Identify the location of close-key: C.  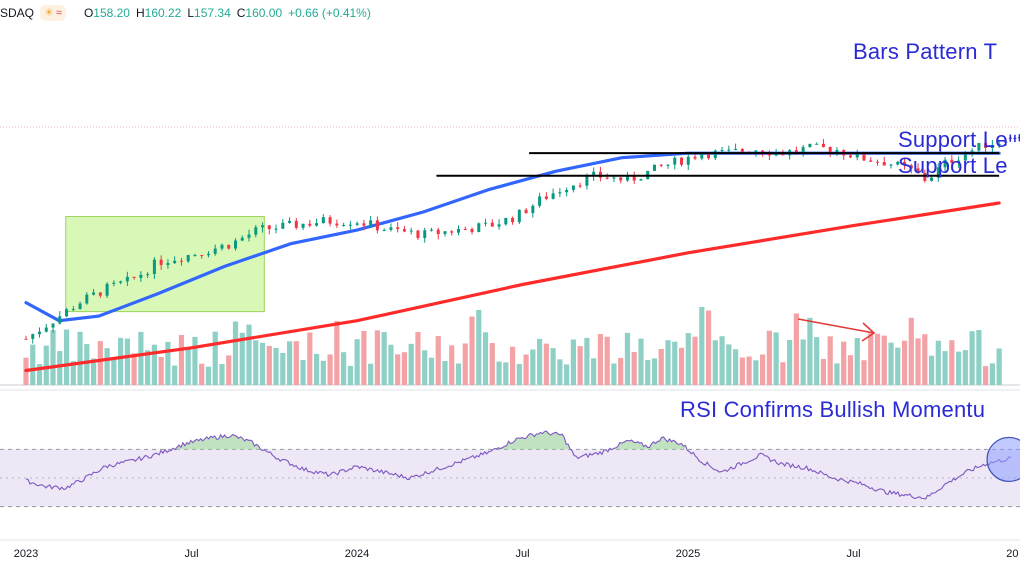
(241, 13).